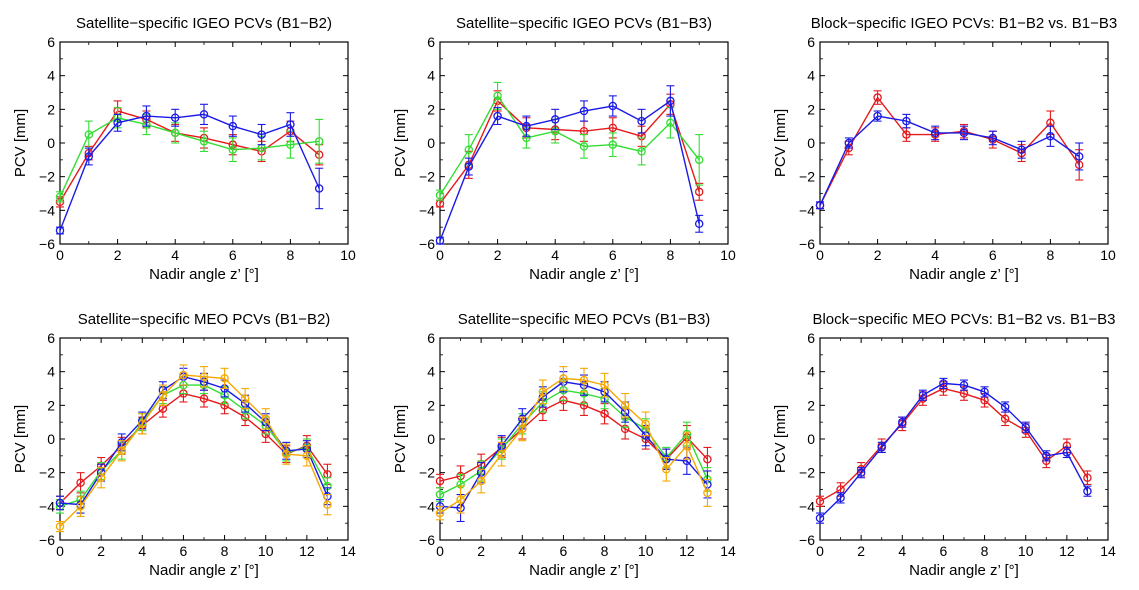 This screenshot has width=1139, height=590. What do you see at coordinates (348, 551) in the screenshot?
I see `x-tick-label: 14` at bounding box center [348, 551].